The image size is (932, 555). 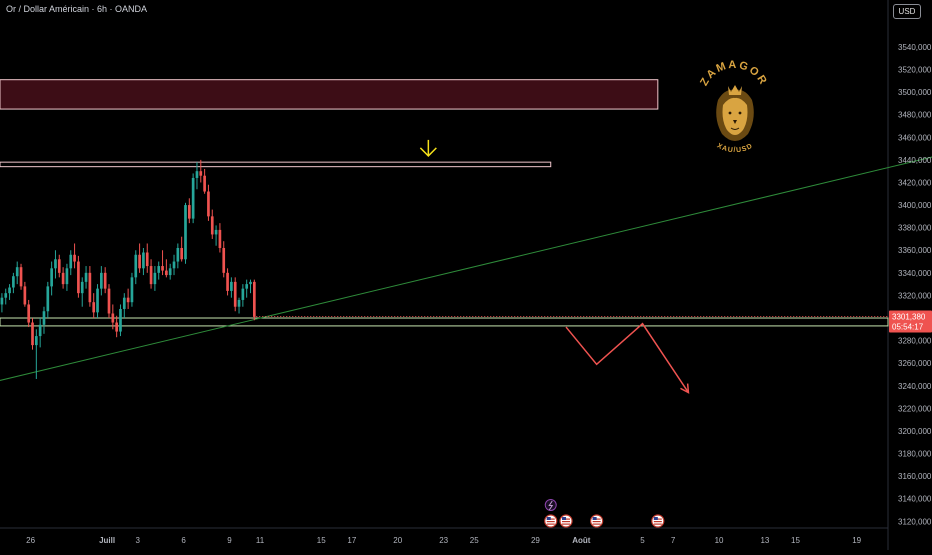 I want to click on date-tick-label: 29, so click(x=535, y=540).